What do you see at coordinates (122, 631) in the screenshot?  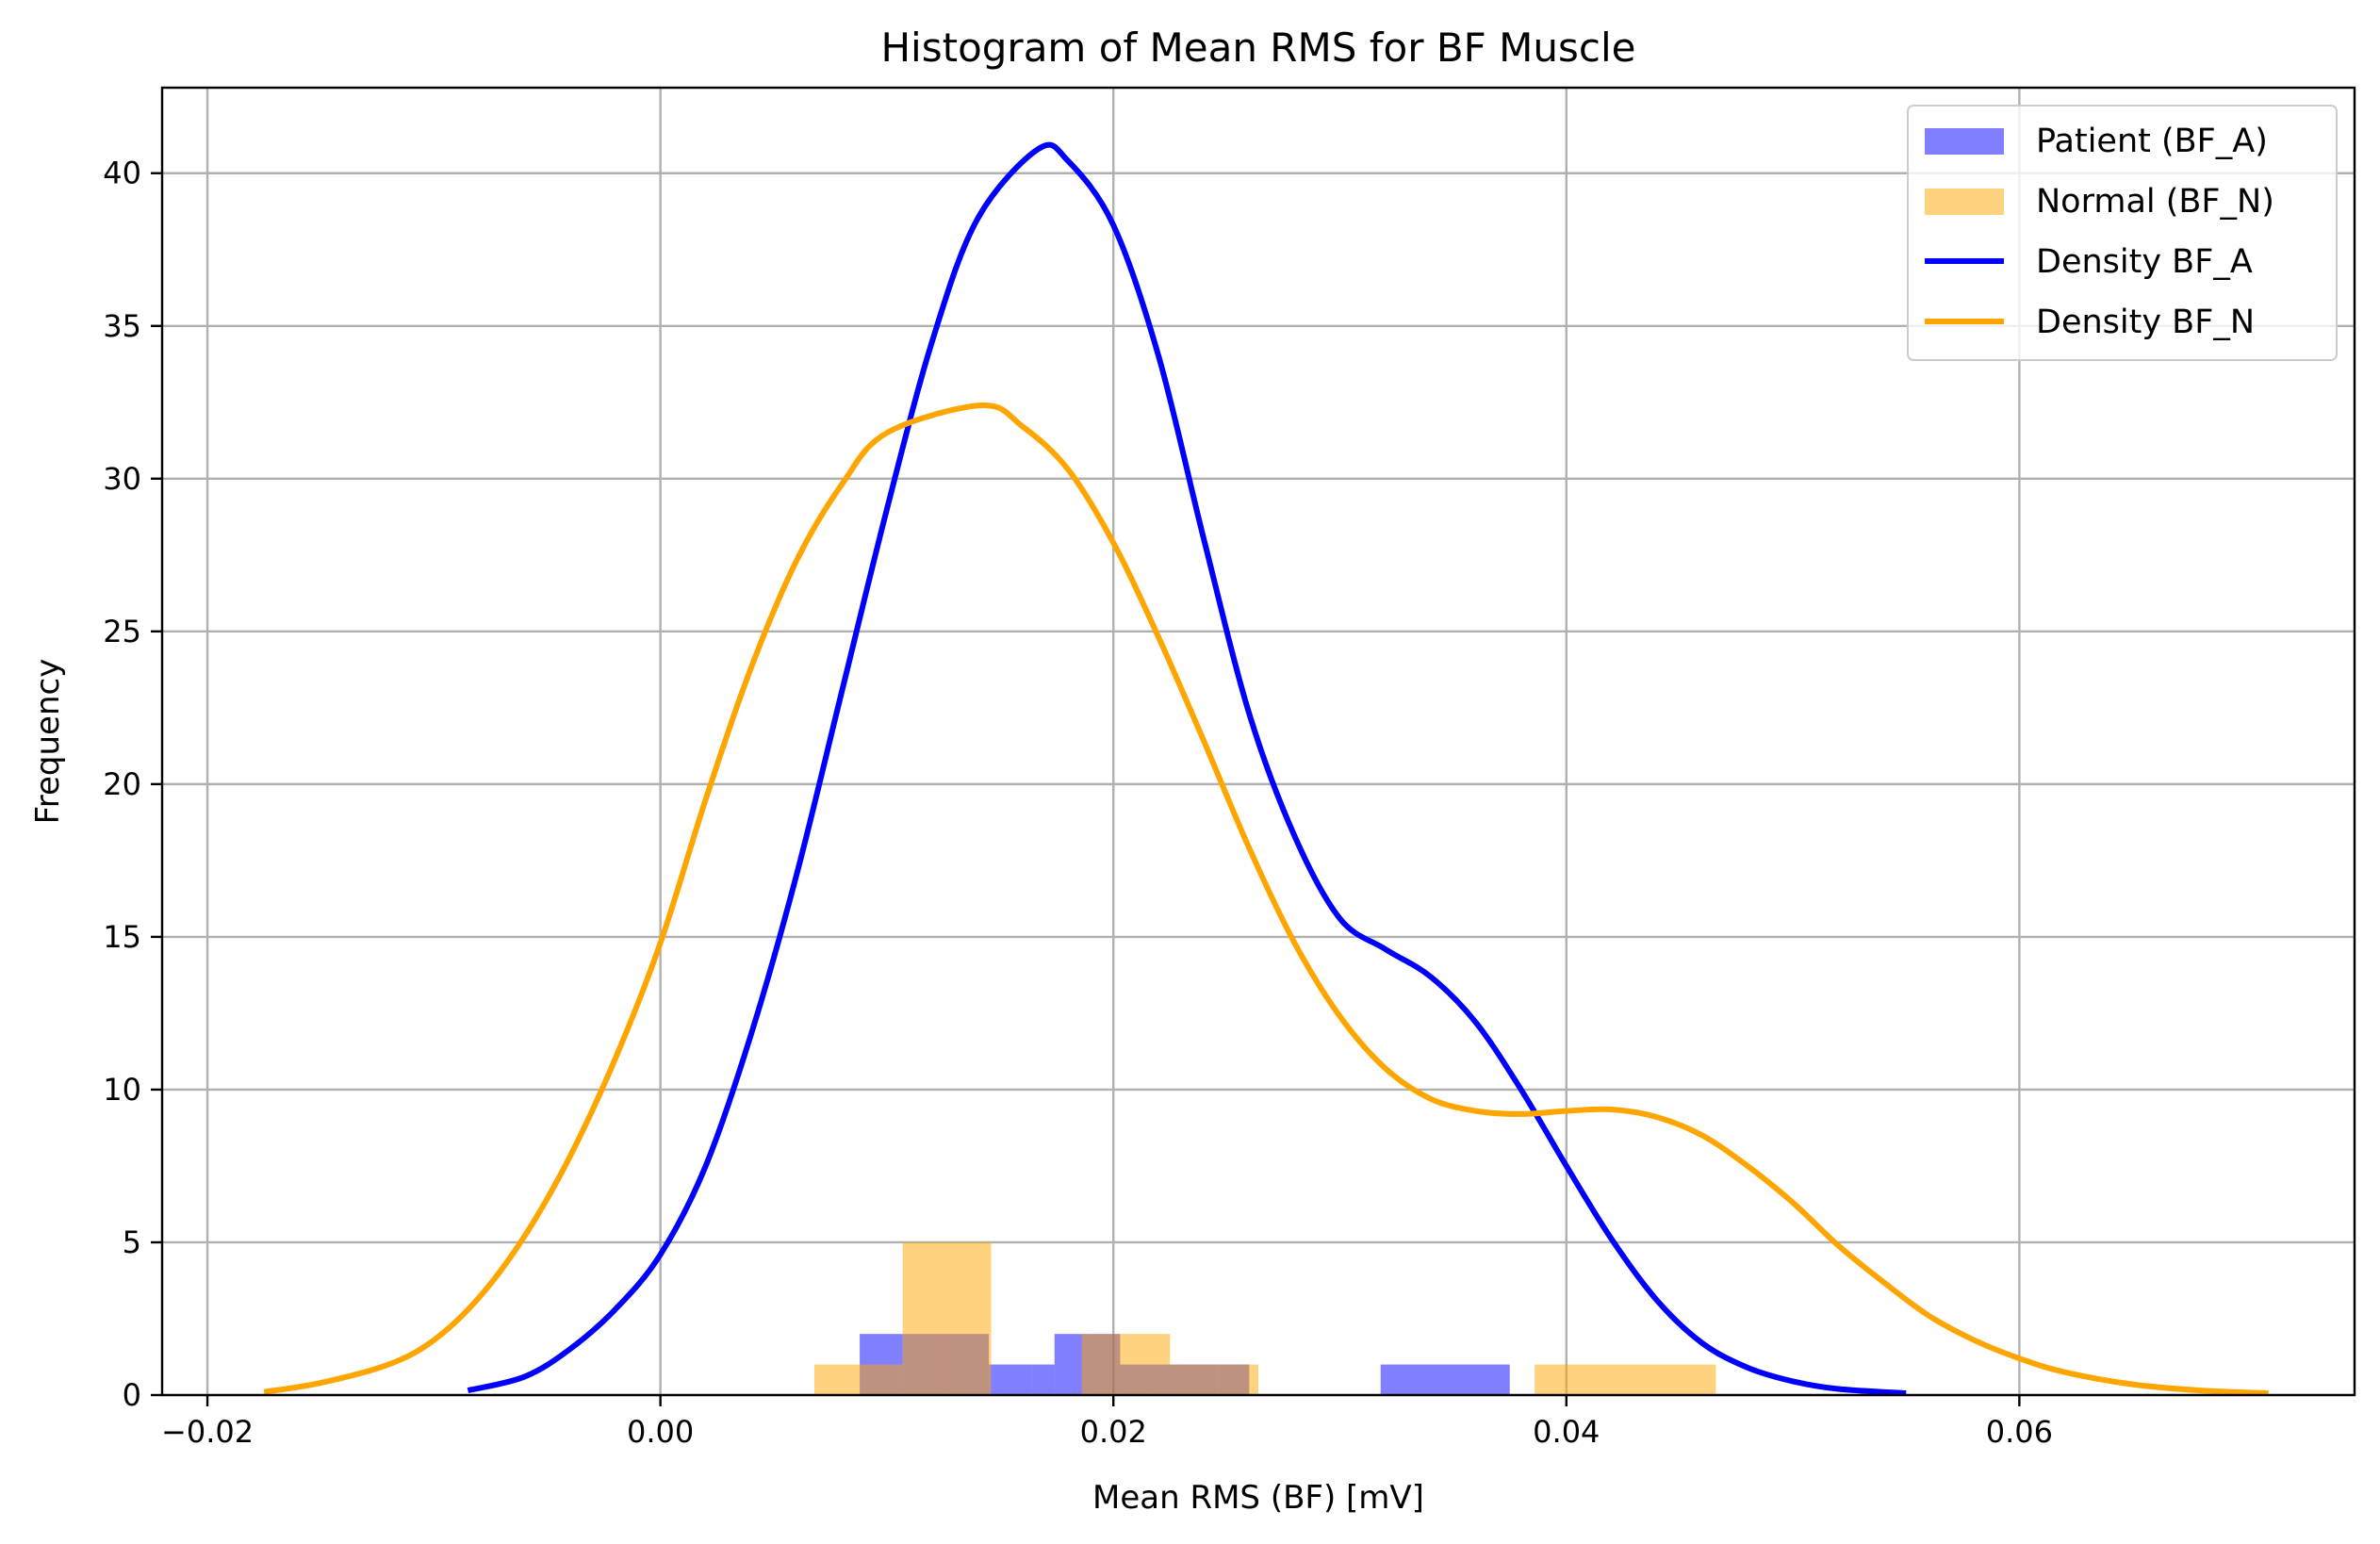 I see `y-tick-label: 25` at bounding box center [122, 631].